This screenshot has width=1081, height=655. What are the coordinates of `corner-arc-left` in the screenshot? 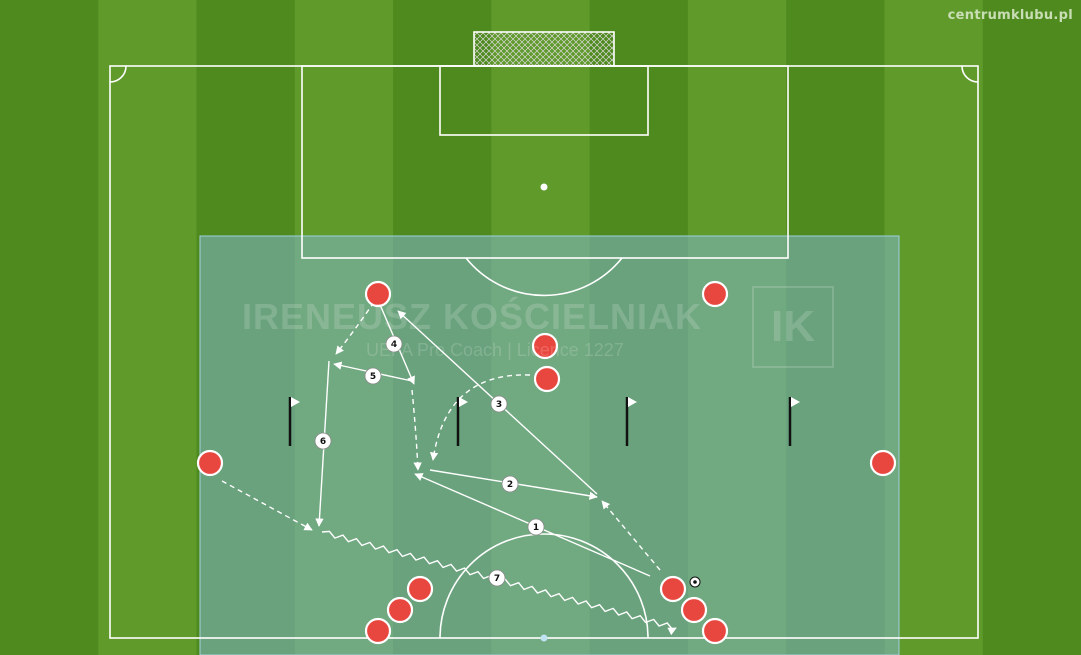 It's located at (118, 74).